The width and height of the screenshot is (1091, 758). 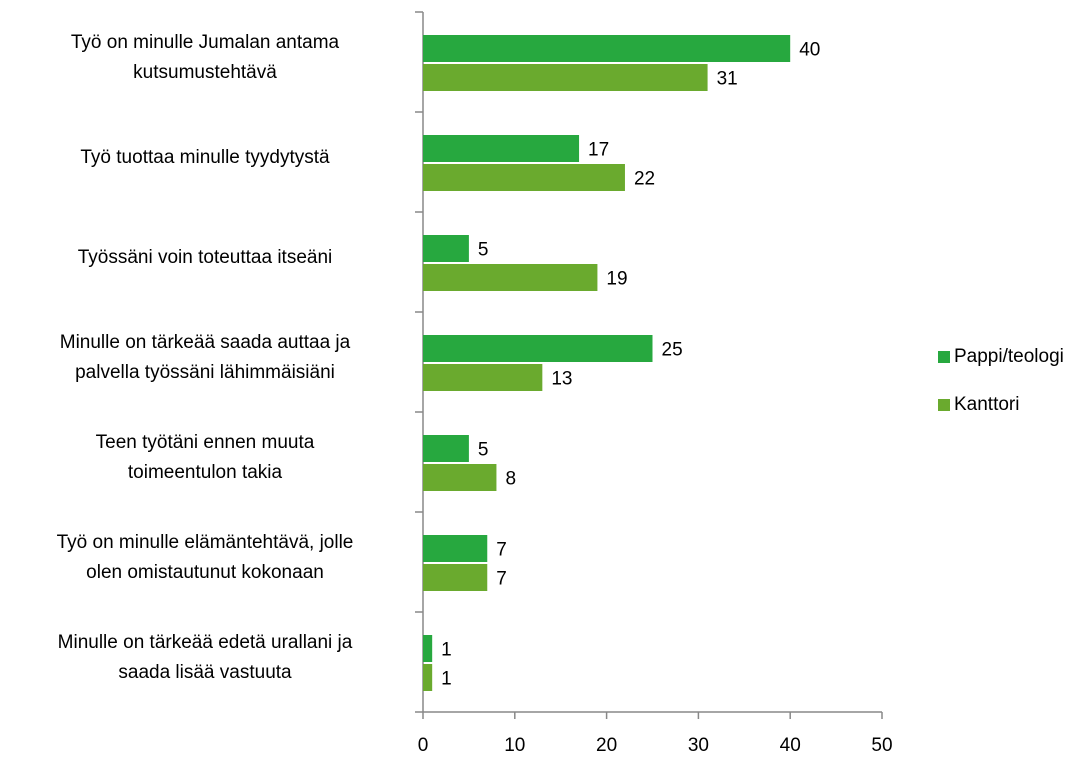 I want to click on category-label: olen omistautunut kokonaan, so click(x=205, y=572).